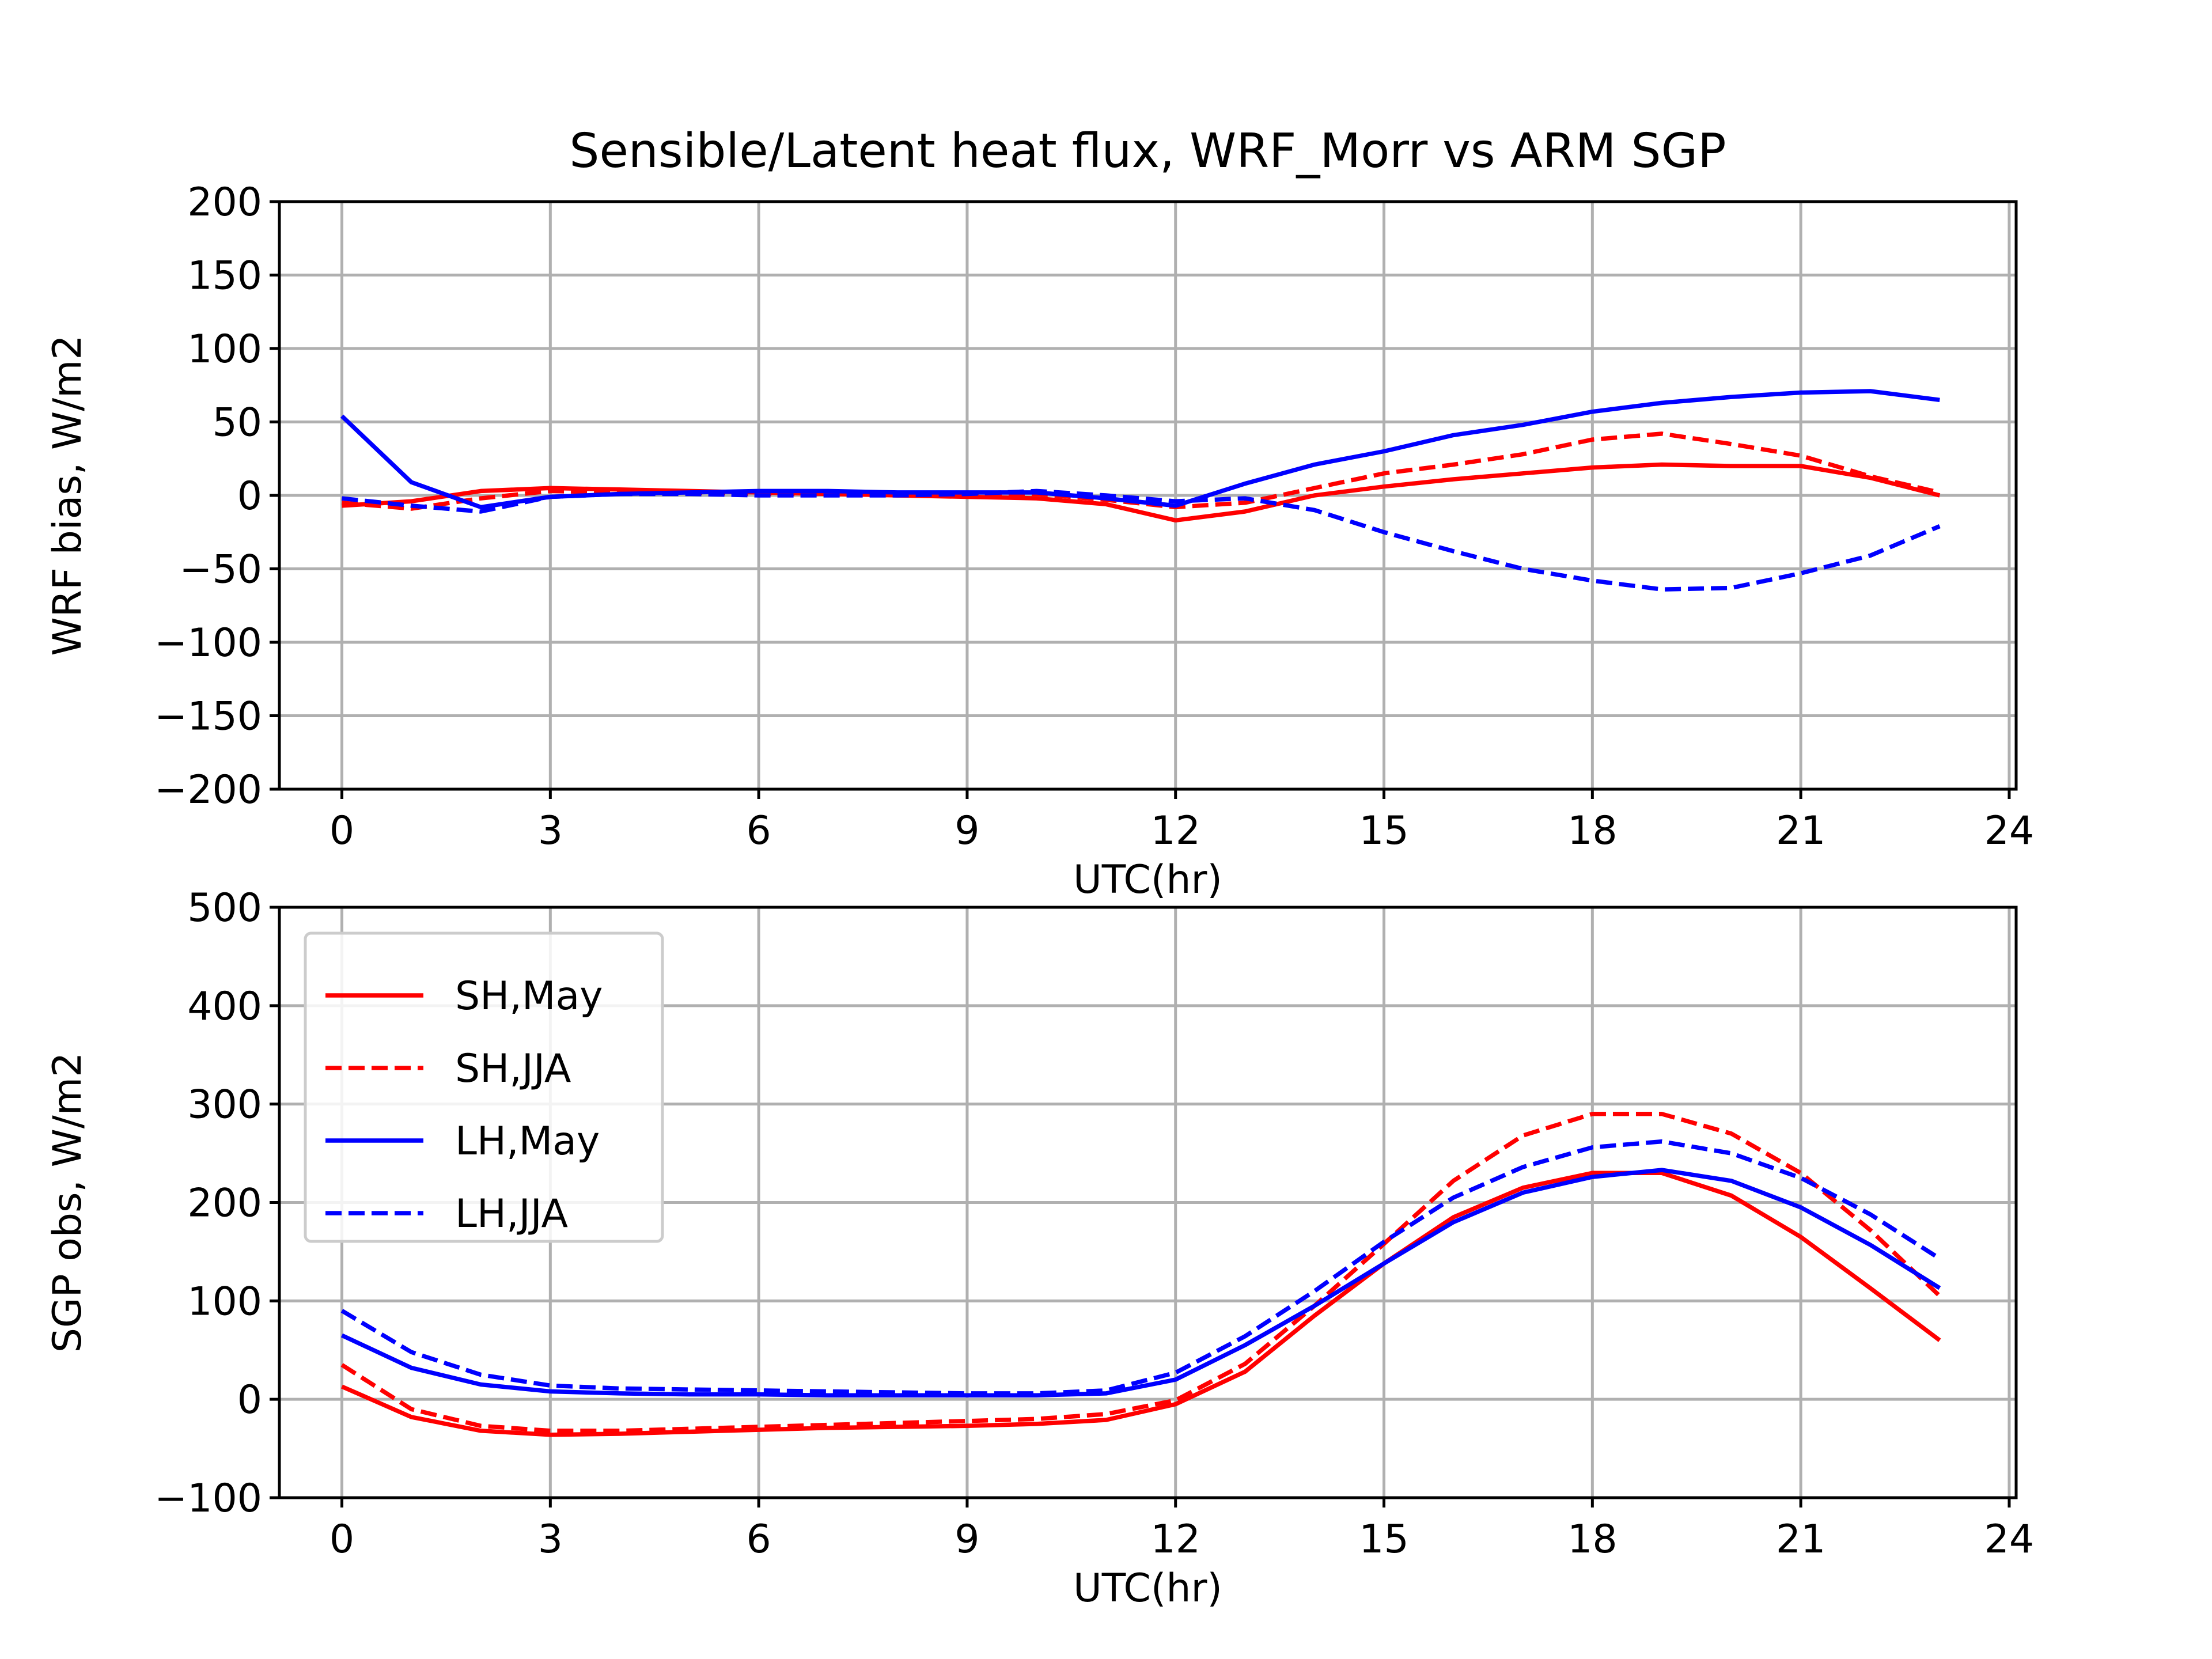 Image resolution: width=2212 pixels, height=1659 pixels. Describe the element at coordinates (224, 1105) in the screenshot. I see `y-tick-label: 300` at that location.